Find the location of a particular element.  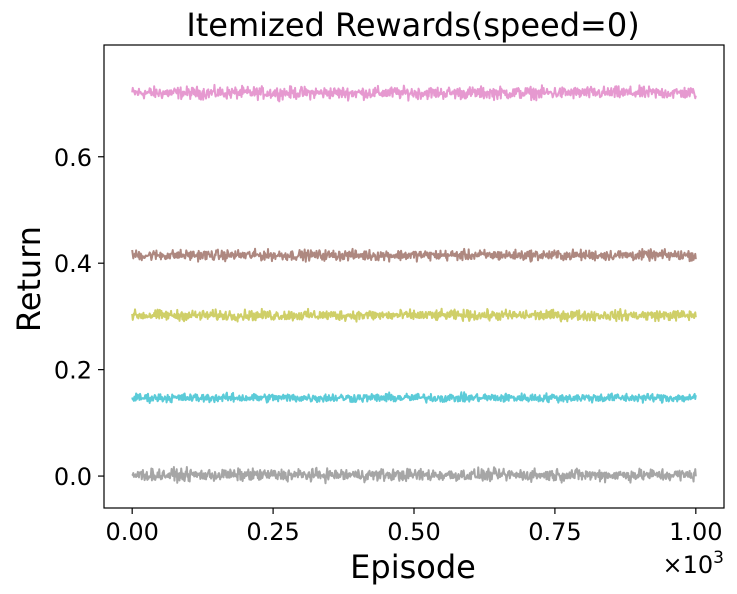

y-tick-label: 0.0 is located at coordinates (73, 477).